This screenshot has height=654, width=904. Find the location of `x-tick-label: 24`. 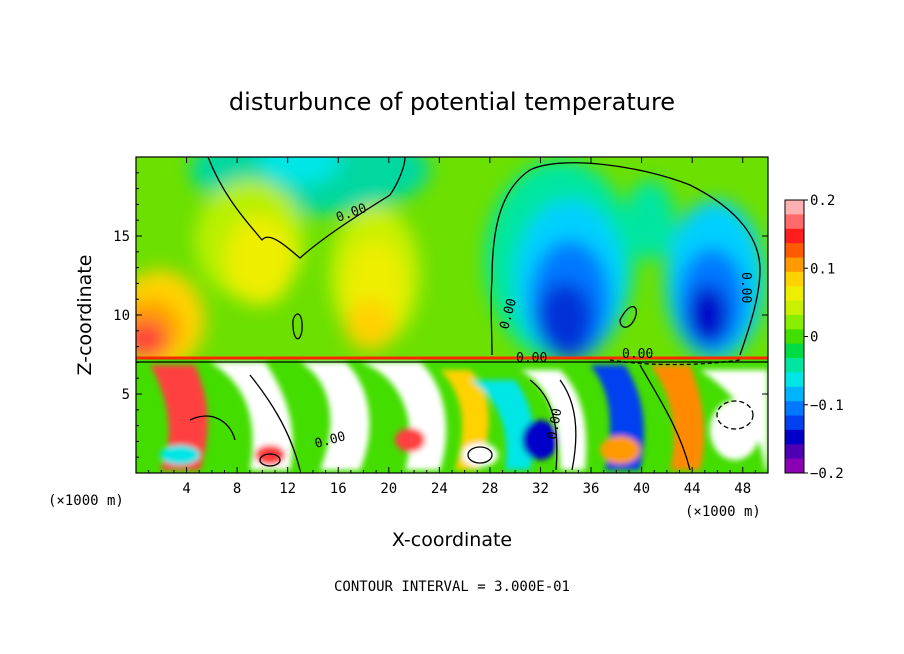

x-tick-label: 24 is located at coordinates (439, 489).